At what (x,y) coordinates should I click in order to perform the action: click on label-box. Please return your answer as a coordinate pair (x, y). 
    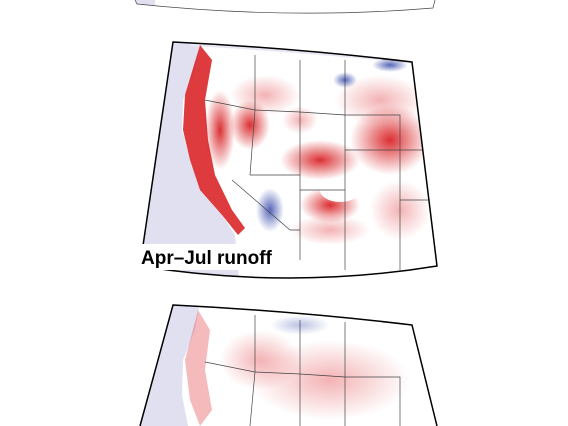
    Looking at the image, I should click on (209, 257).